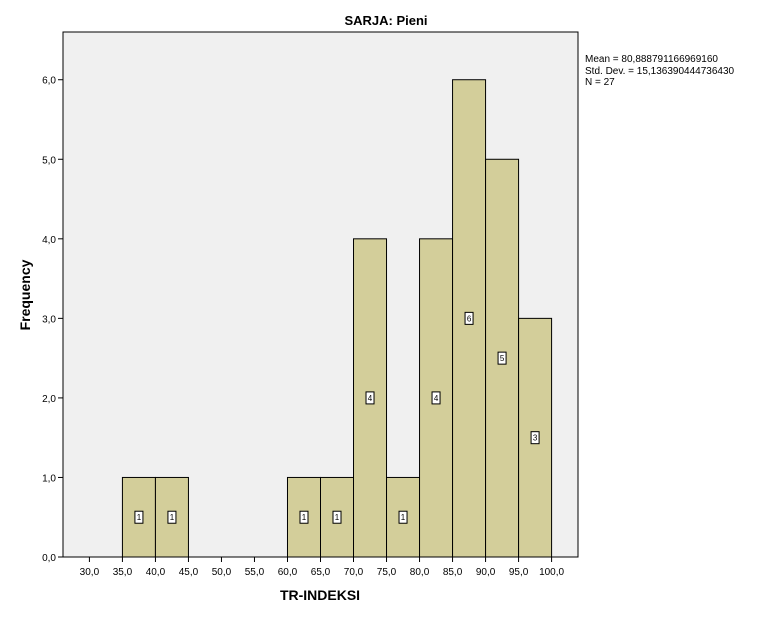  Describe the element at coordinates (453, 572) in the screenshot. I see `x-tick-label: 85,0` at that location.